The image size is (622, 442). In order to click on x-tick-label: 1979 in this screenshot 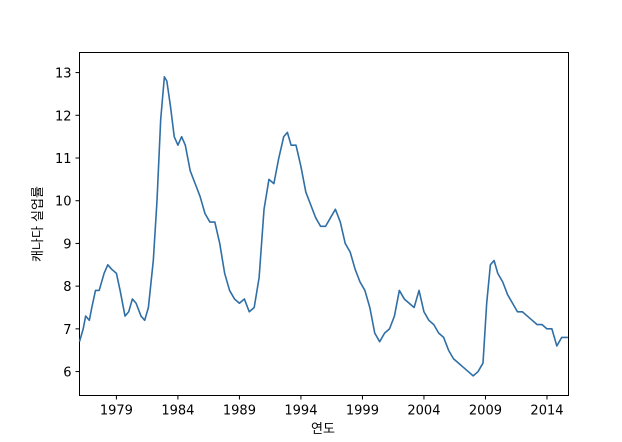, I will do `click(116, 411)`.